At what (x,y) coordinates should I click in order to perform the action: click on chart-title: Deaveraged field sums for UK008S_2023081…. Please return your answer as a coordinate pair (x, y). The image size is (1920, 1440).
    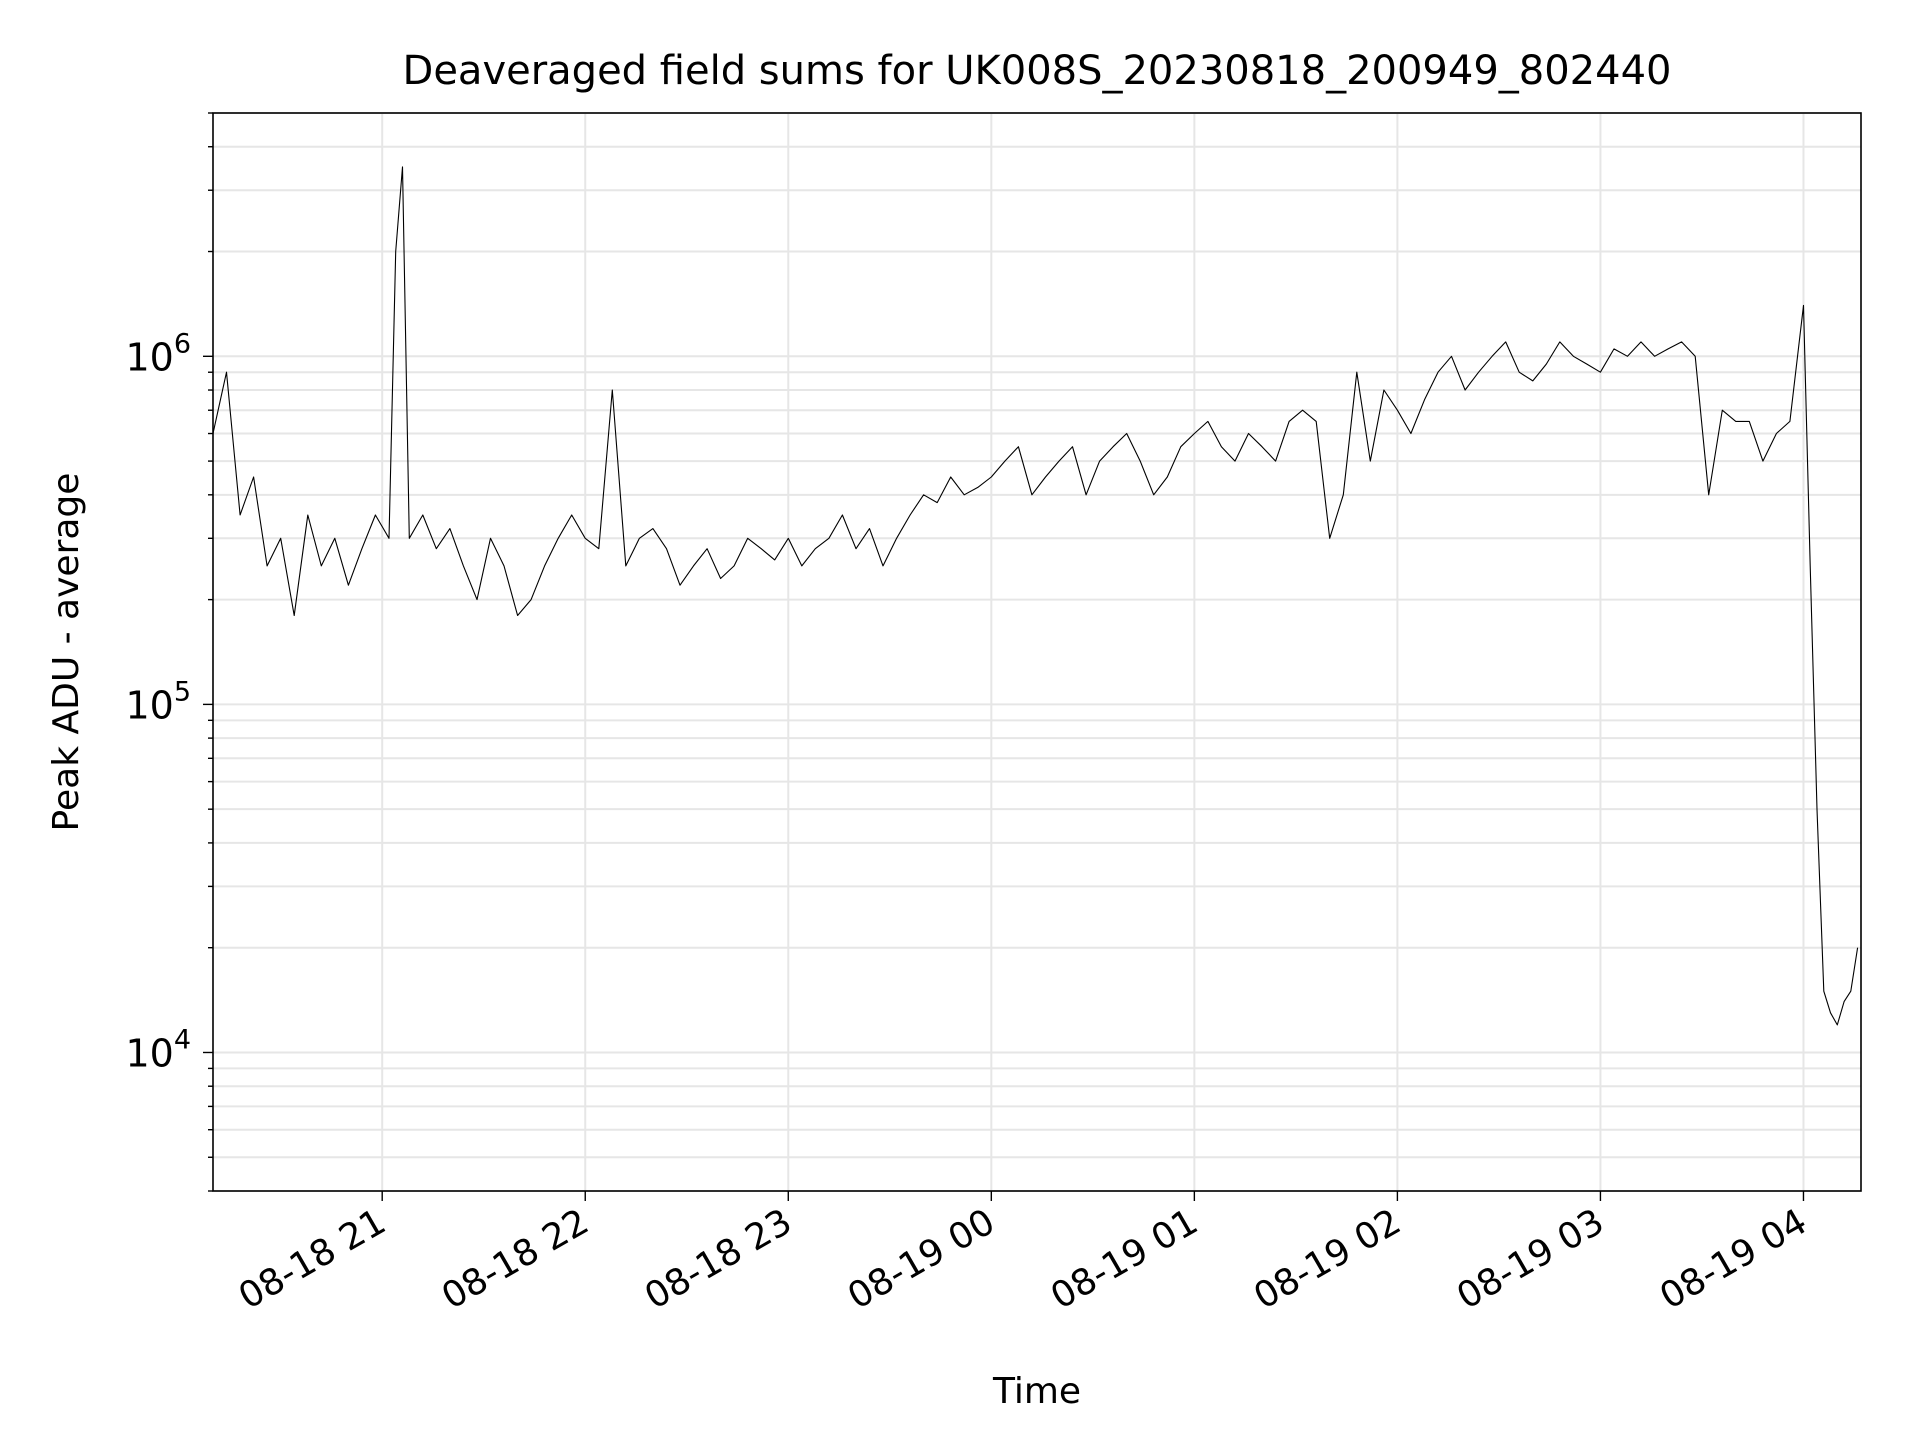
    Looking at the image, I should click on (1037, 71).